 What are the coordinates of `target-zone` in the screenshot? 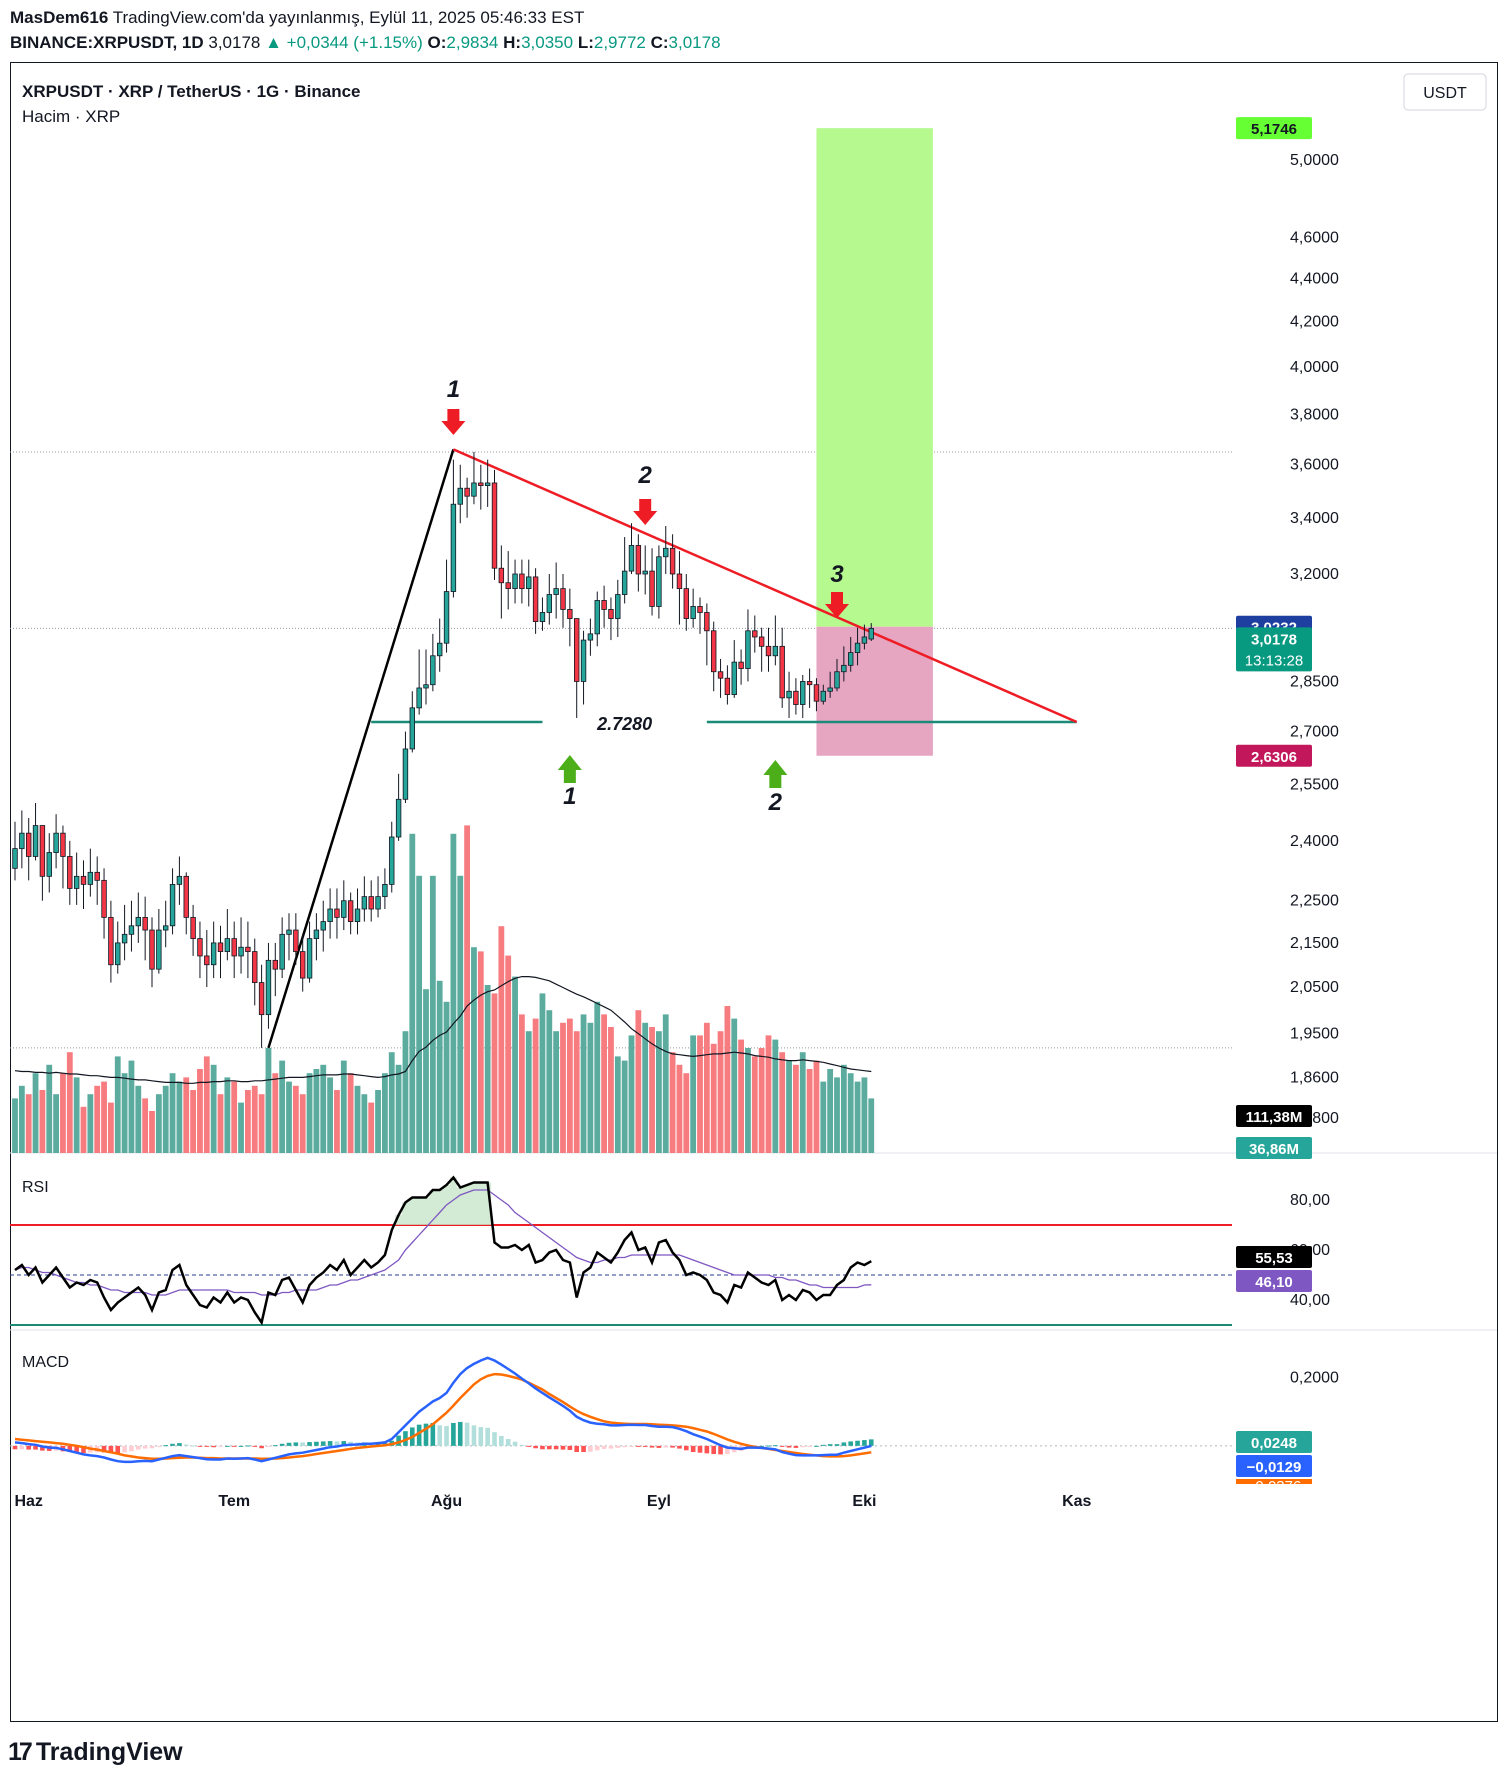 It's located at (874, 377).